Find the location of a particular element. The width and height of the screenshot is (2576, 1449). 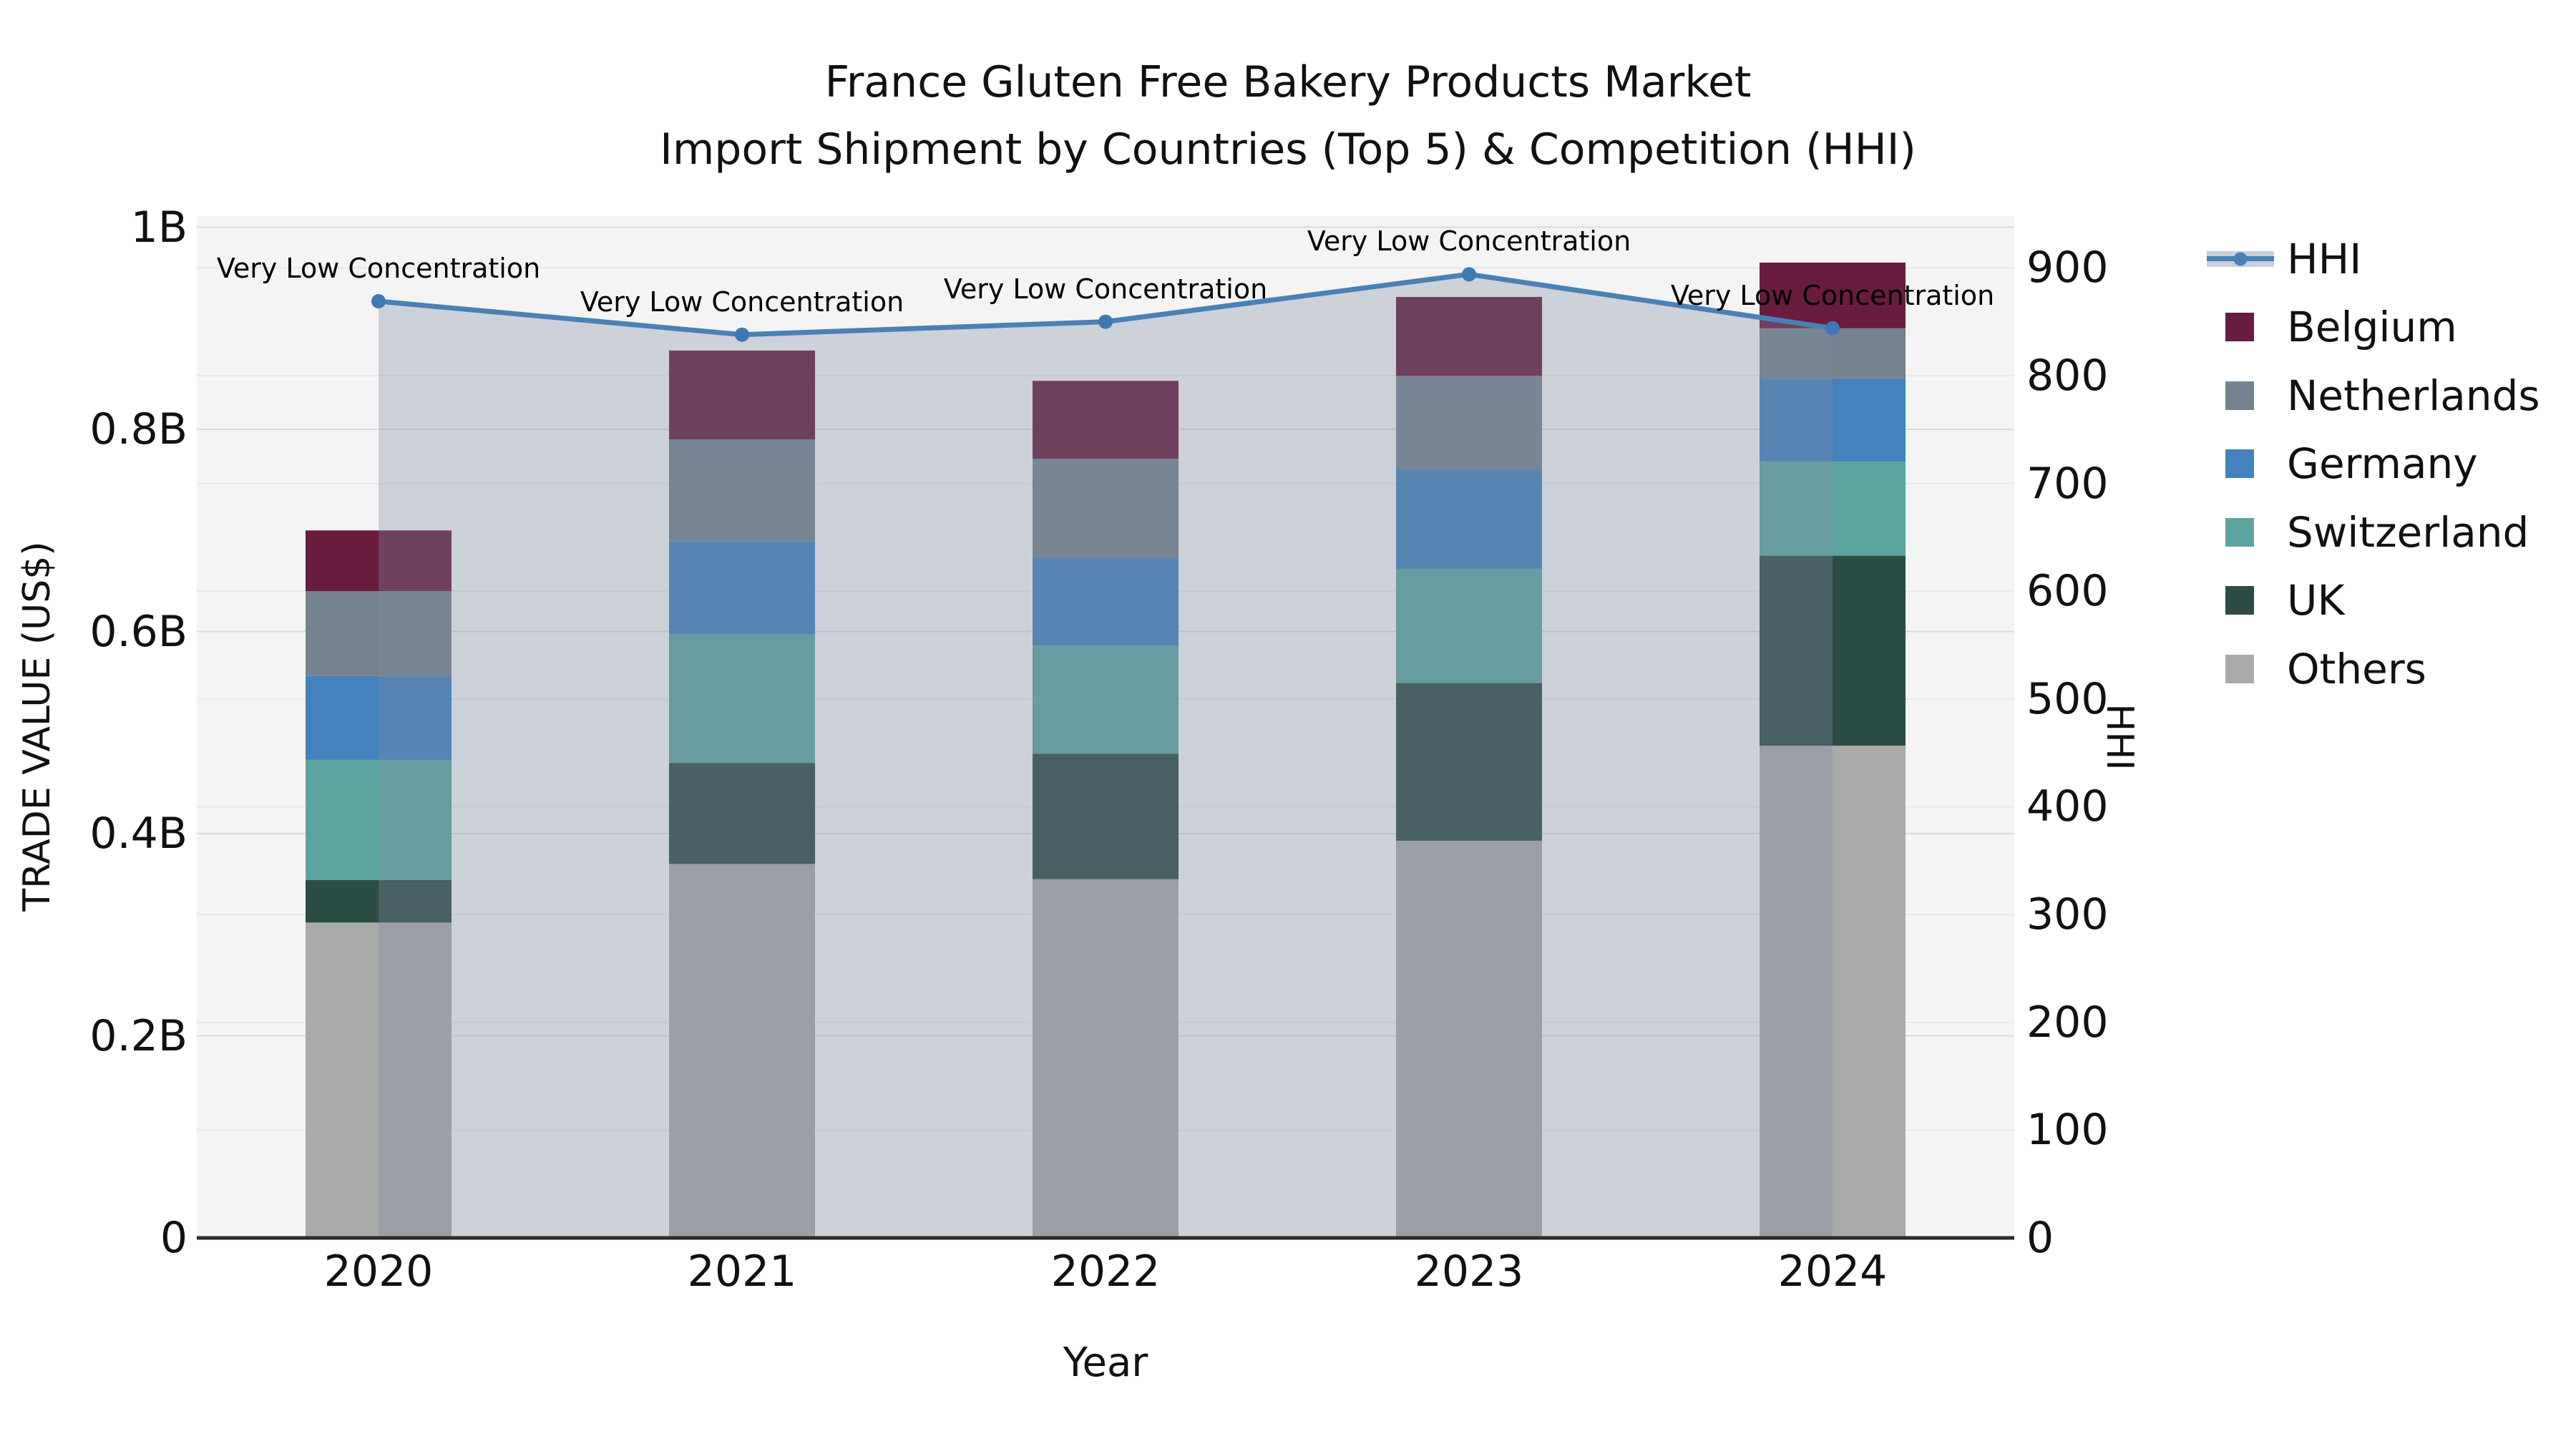

y-tick-right-0: 0 is located at coordinates (2040, 1238).